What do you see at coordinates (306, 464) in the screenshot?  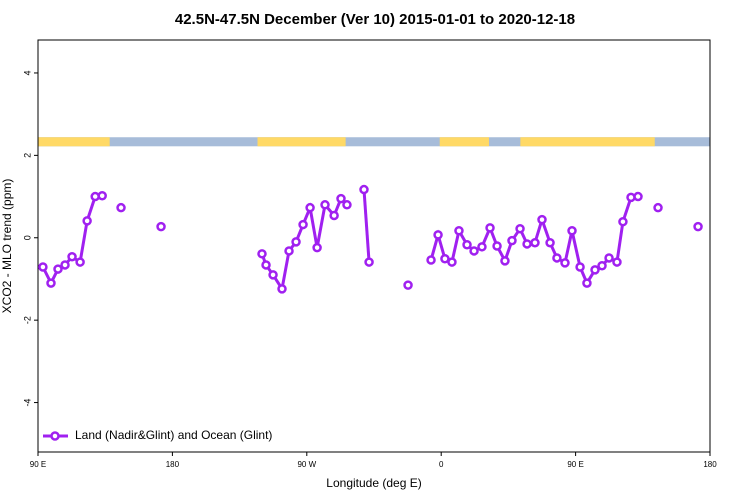 I see `x-tick-label: 90 W` at bounding box center [306, 464].